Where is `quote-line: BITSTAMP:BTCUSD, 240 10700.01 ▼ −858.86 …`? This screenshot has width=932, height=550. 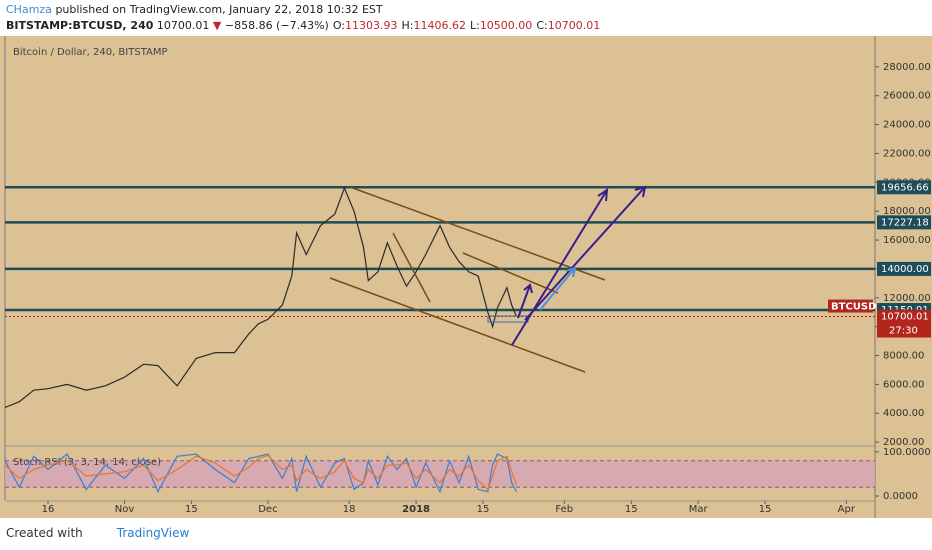
quote-line: BITSTAMP:BTCUSD, 240 10700.01 ▼ −858.86 … is located at coordinates (303, 26).